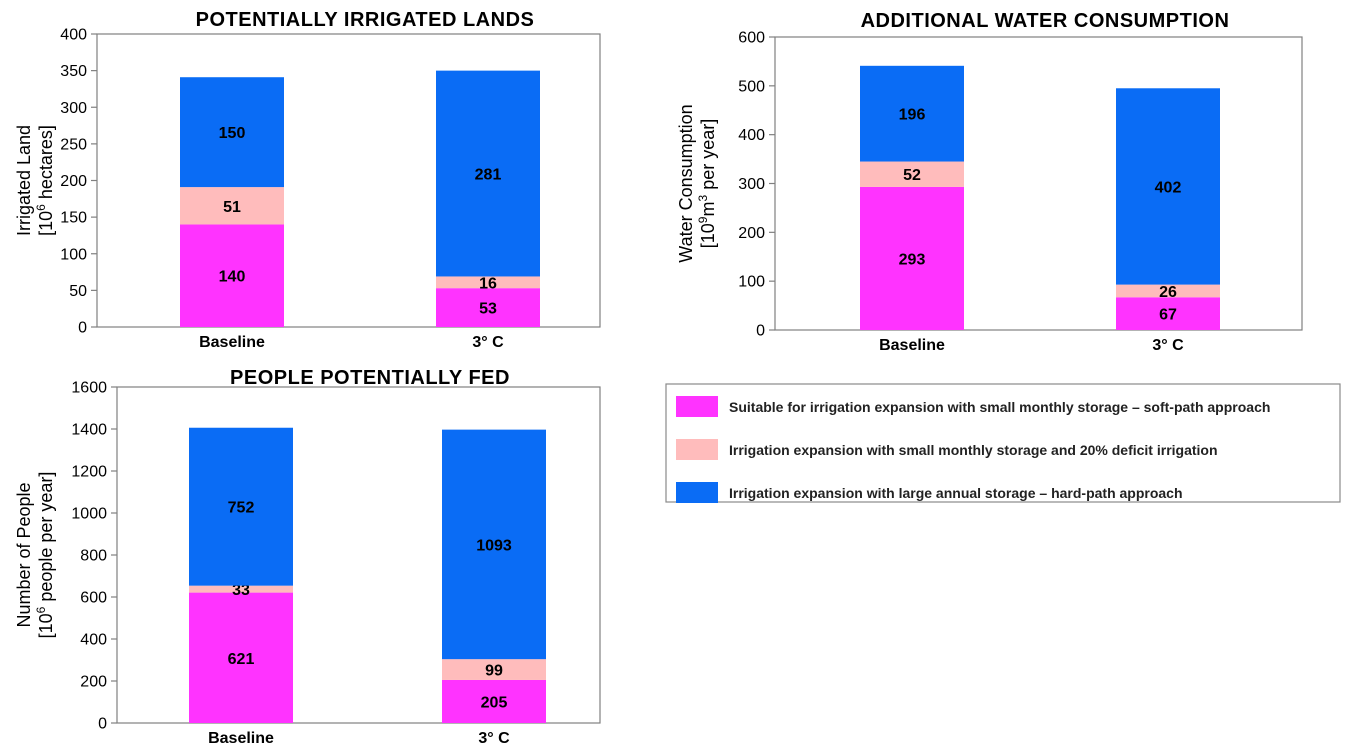  Describe the element at coordinates (73, 144) in the screenshot. I see `y-tick-label: 250` at that location.